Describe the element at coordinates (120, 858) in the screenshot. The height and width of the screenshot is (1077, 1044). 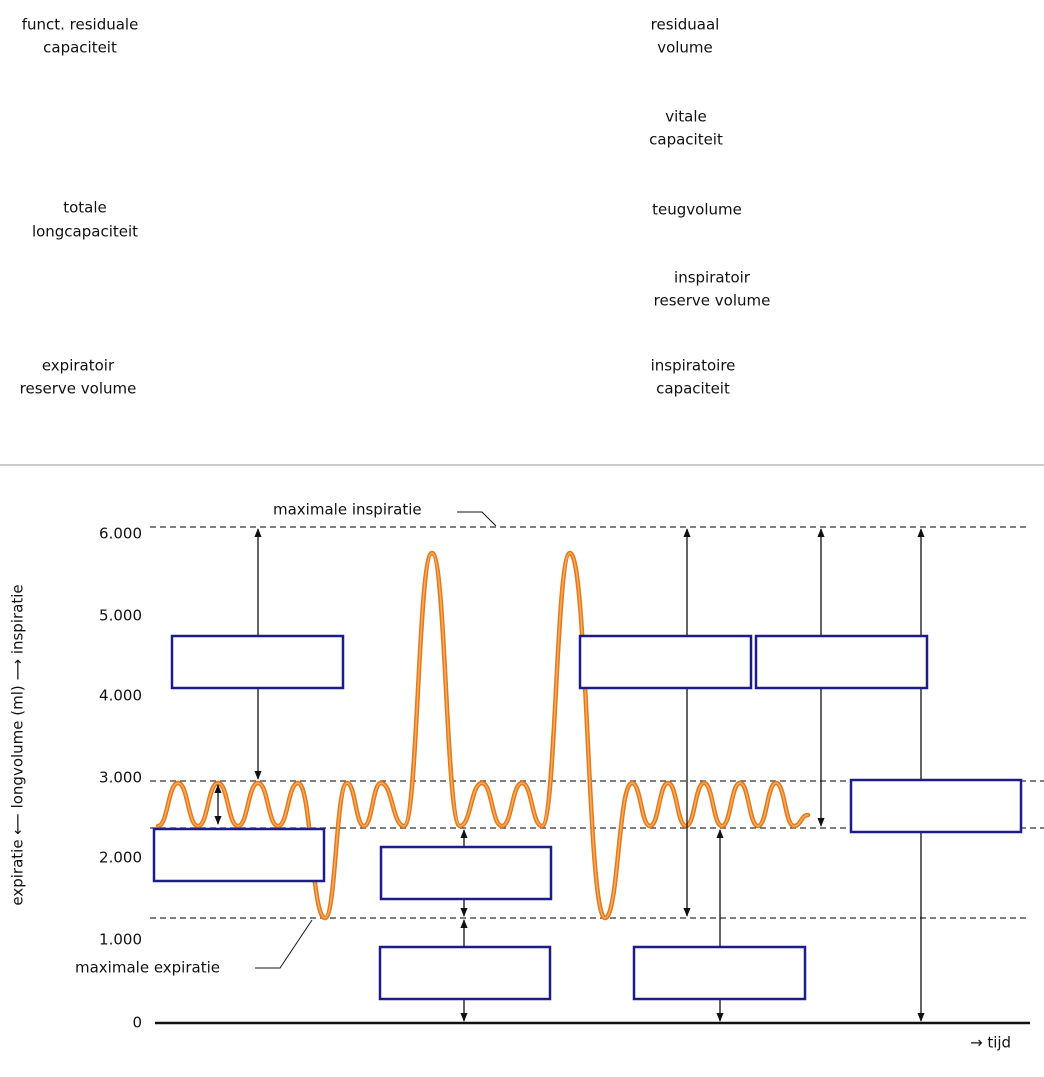
I see `y-tick-label: 2.000` at that location.